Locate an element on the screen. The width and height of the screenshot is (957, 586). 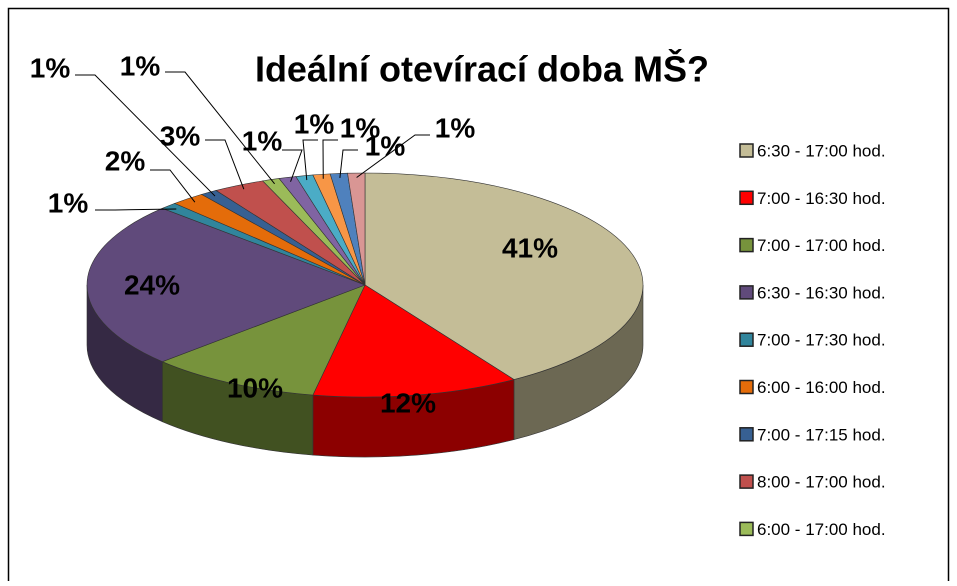
legend-label: 7:00 - 16:30 hod. is located at coordinates (821, 198).